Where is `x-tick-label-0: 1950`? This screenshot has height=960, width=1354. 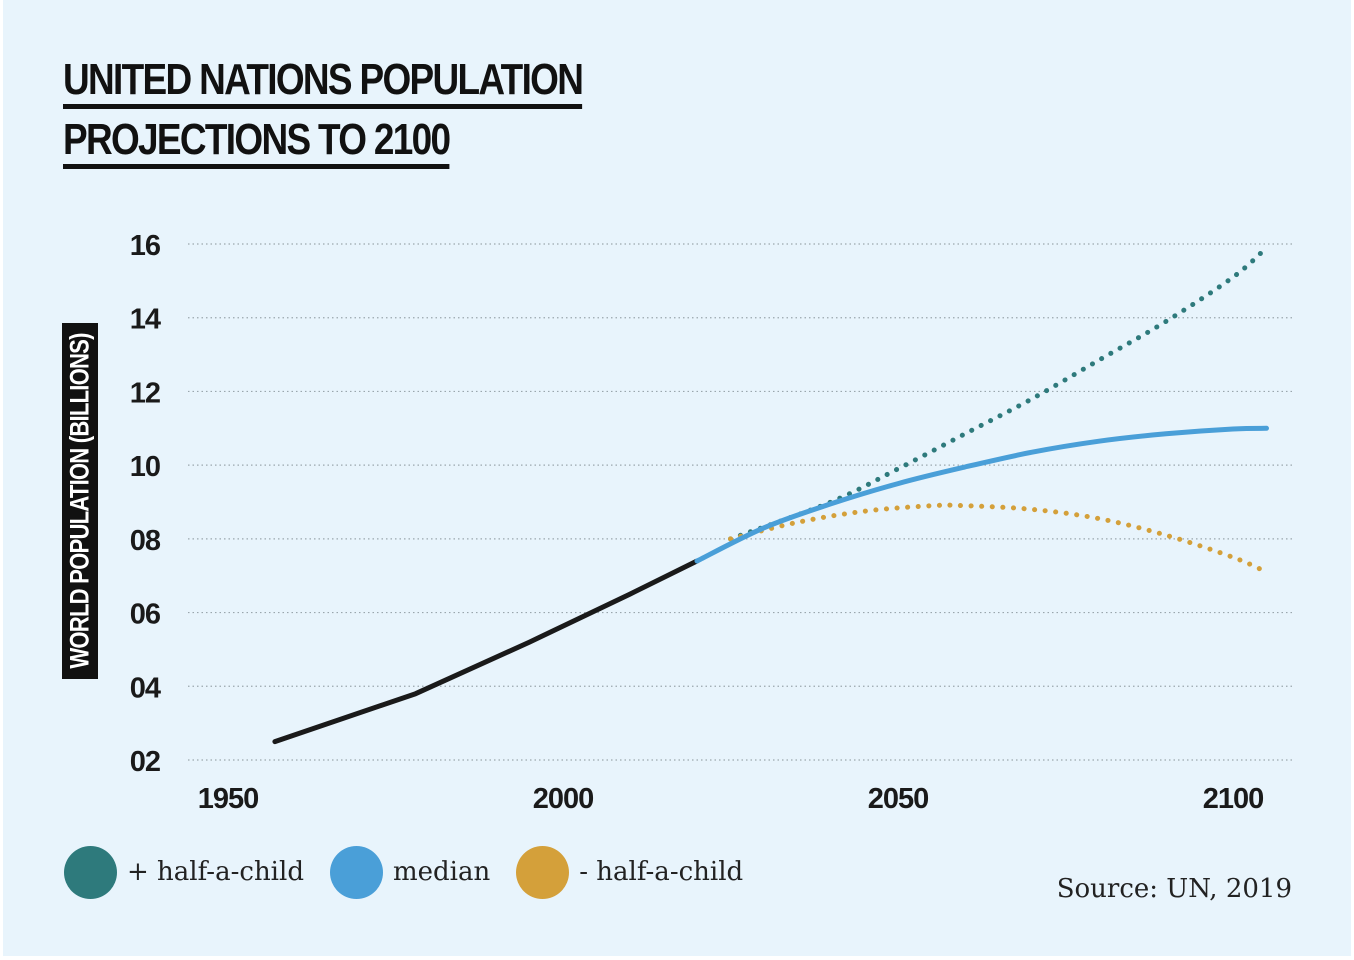 x-tick-label-0: 1950 is located at coordinates (228, 799).